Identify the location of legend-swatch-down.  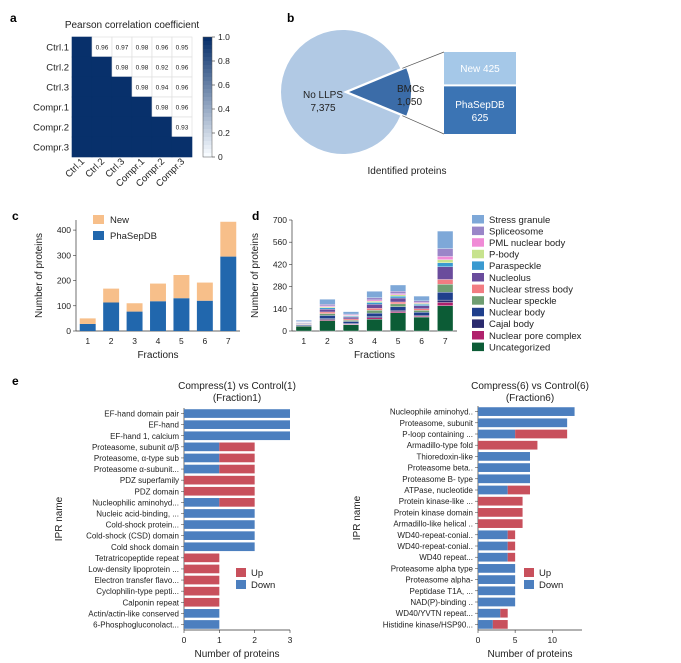
(241, 584).